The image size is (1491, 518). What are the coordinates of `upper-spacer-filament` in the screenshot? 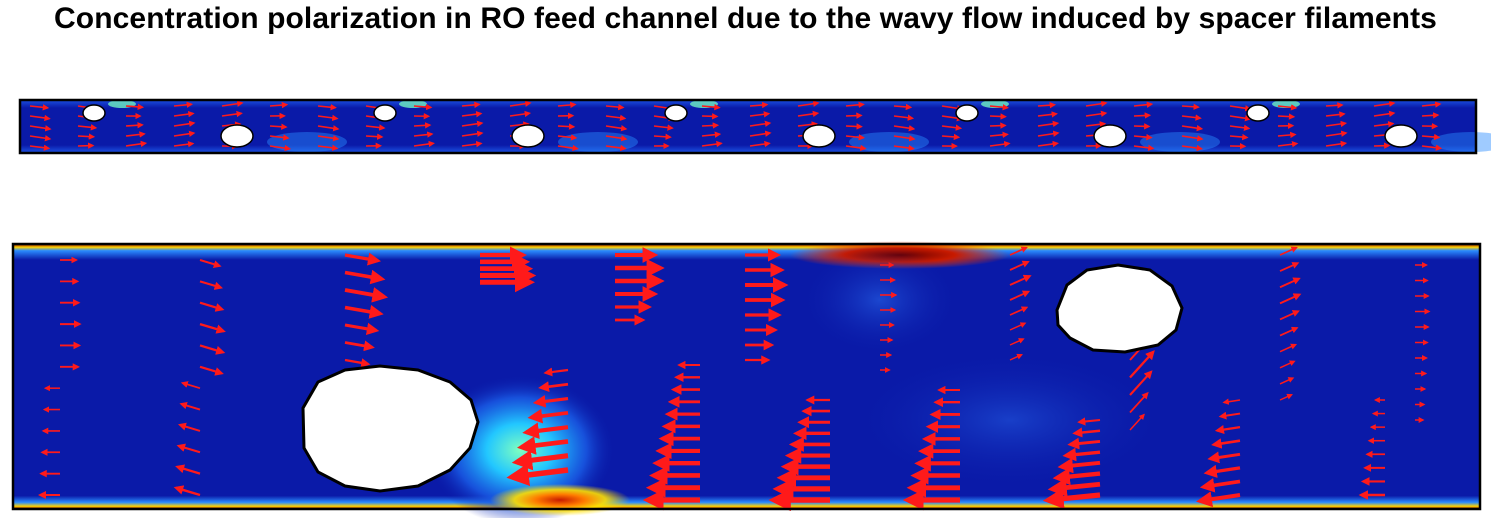 It's located at (1119, 308).